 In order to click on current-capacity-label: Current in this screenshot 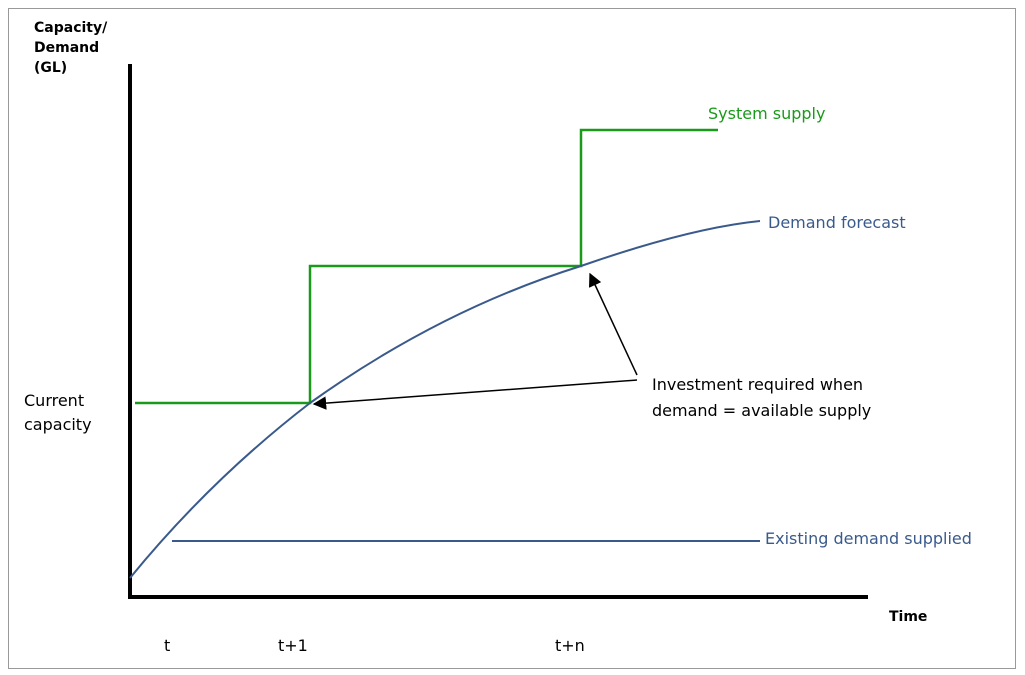, I will do `click(54, 400)`.